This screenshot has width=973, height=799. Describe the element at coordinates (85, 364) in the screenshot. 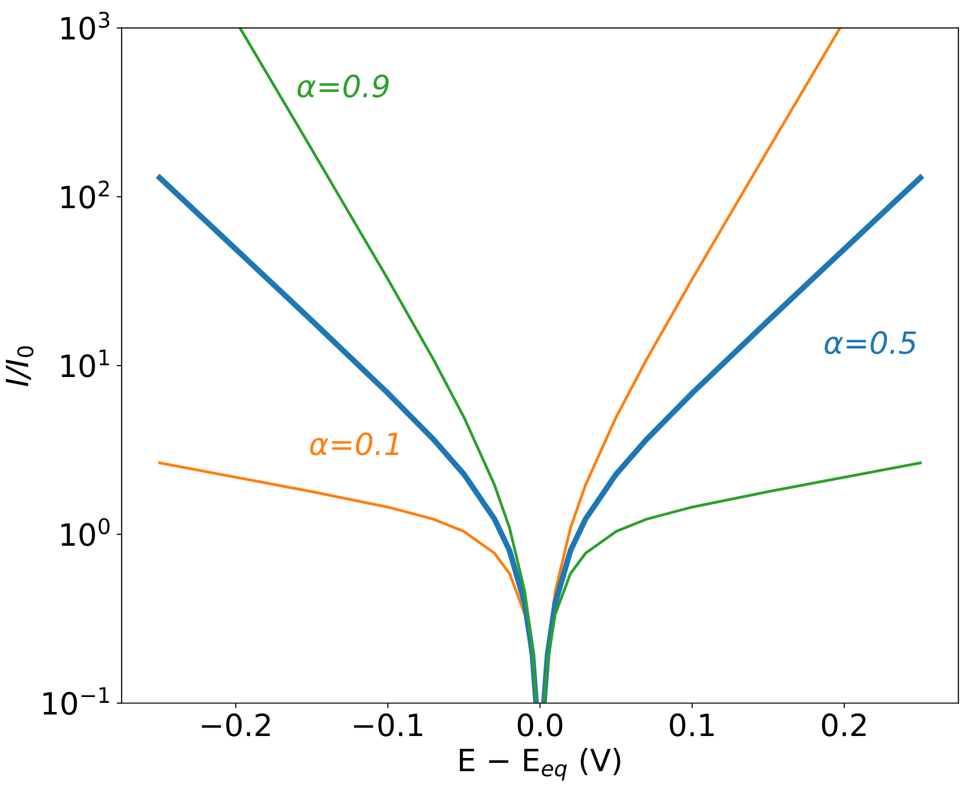

I see `y-tick-label: 10$^{1}$` at that location.